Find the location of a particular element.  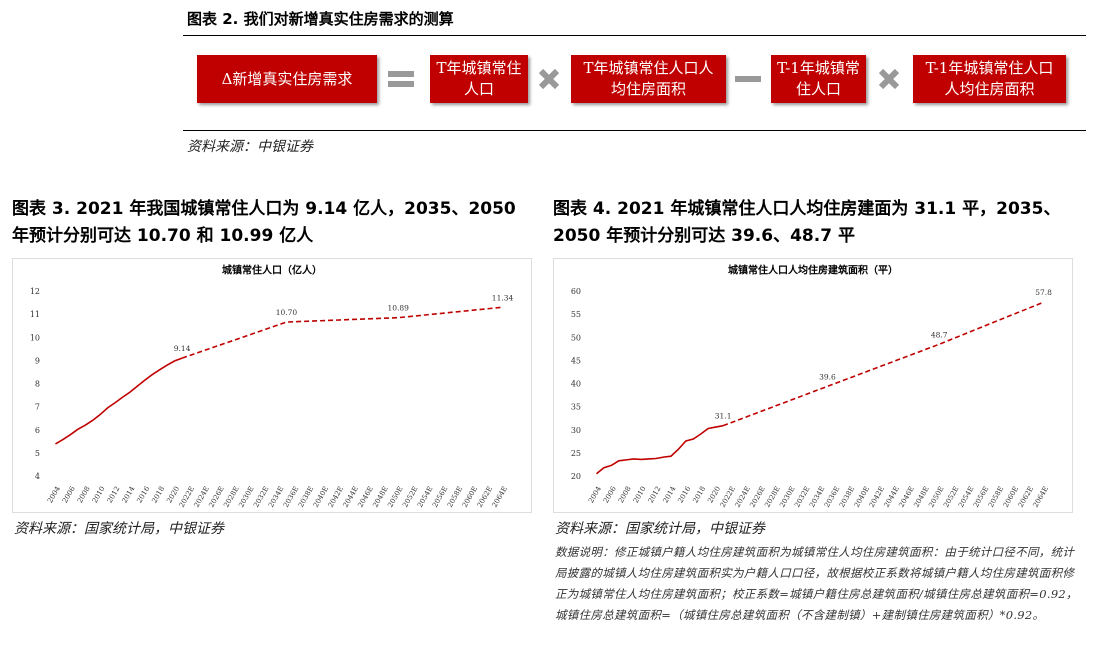

operators is located at coordinates (644, 79).